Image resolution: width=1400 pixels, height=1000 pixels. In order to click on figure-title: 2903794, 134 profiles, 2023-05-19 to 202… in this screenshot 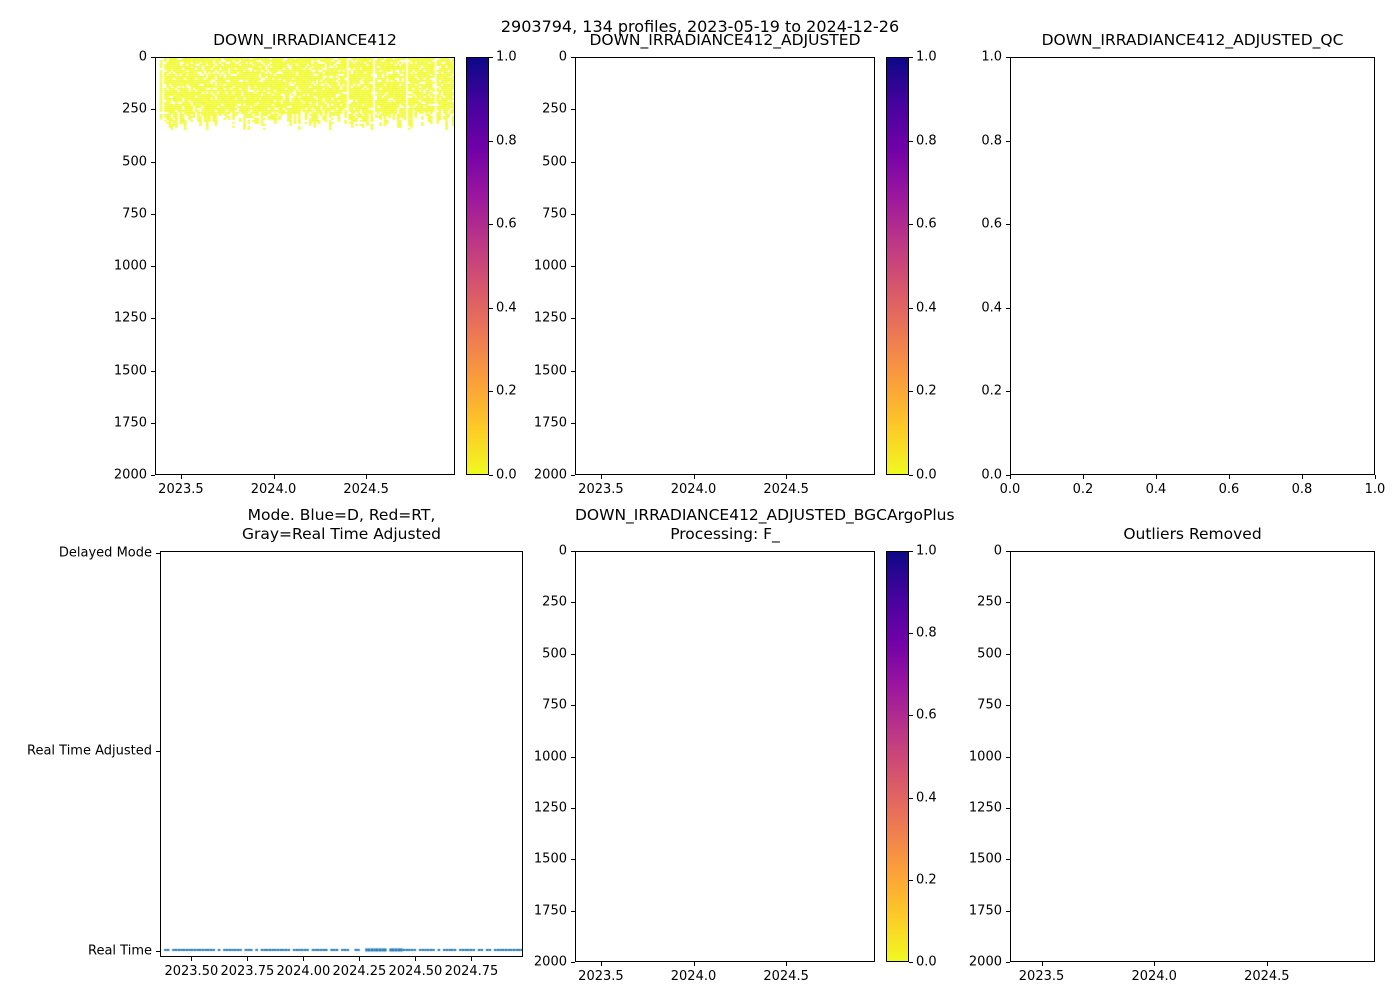, I will do `click(700, 26)`.